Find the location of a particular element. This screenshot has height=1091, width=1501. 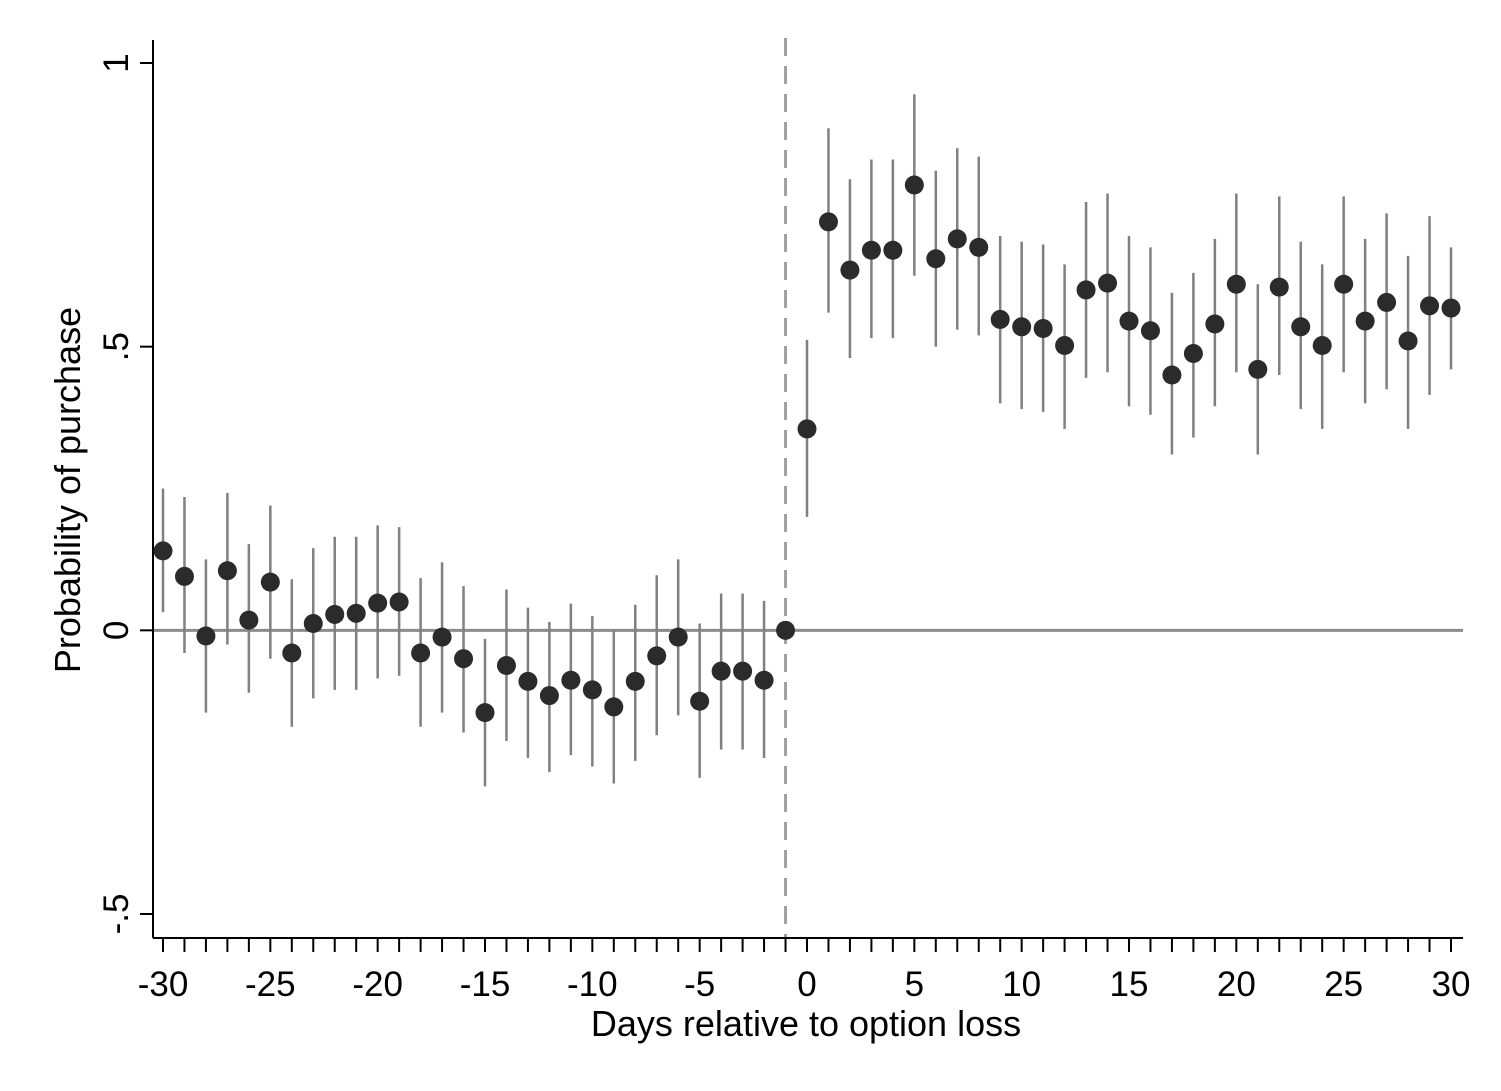

x-tick-label: 30 is located at coordinates (1451, 984).